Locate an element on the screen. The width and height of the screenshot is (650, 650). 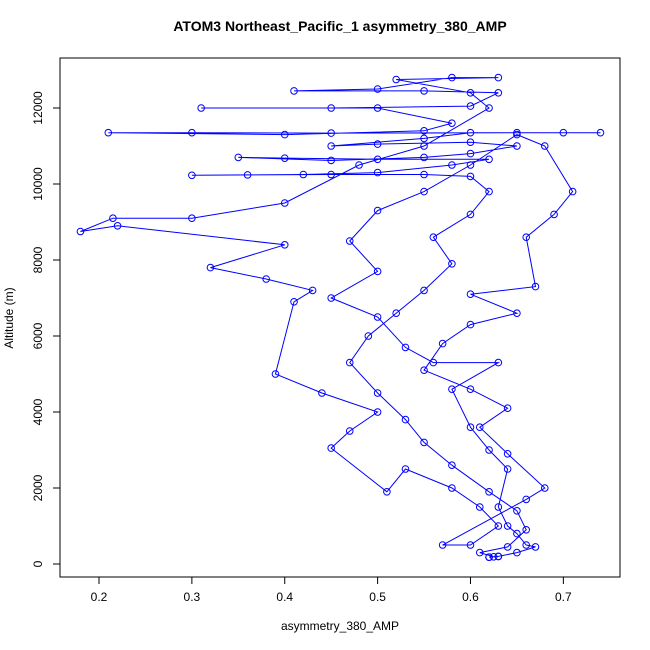
y-tick-label: 0 is located at coordinates (38, 563).